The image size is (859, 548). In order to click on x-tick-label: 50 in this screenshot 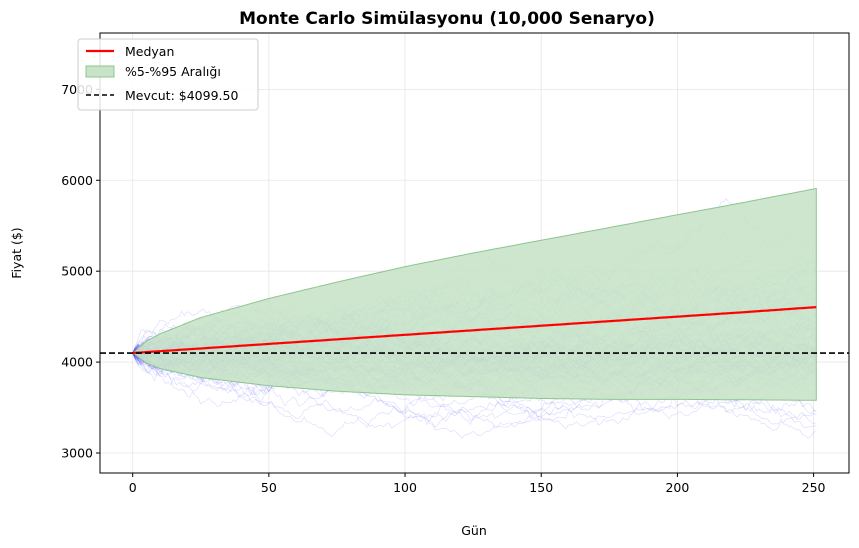, I will do `click(269, 487)`.